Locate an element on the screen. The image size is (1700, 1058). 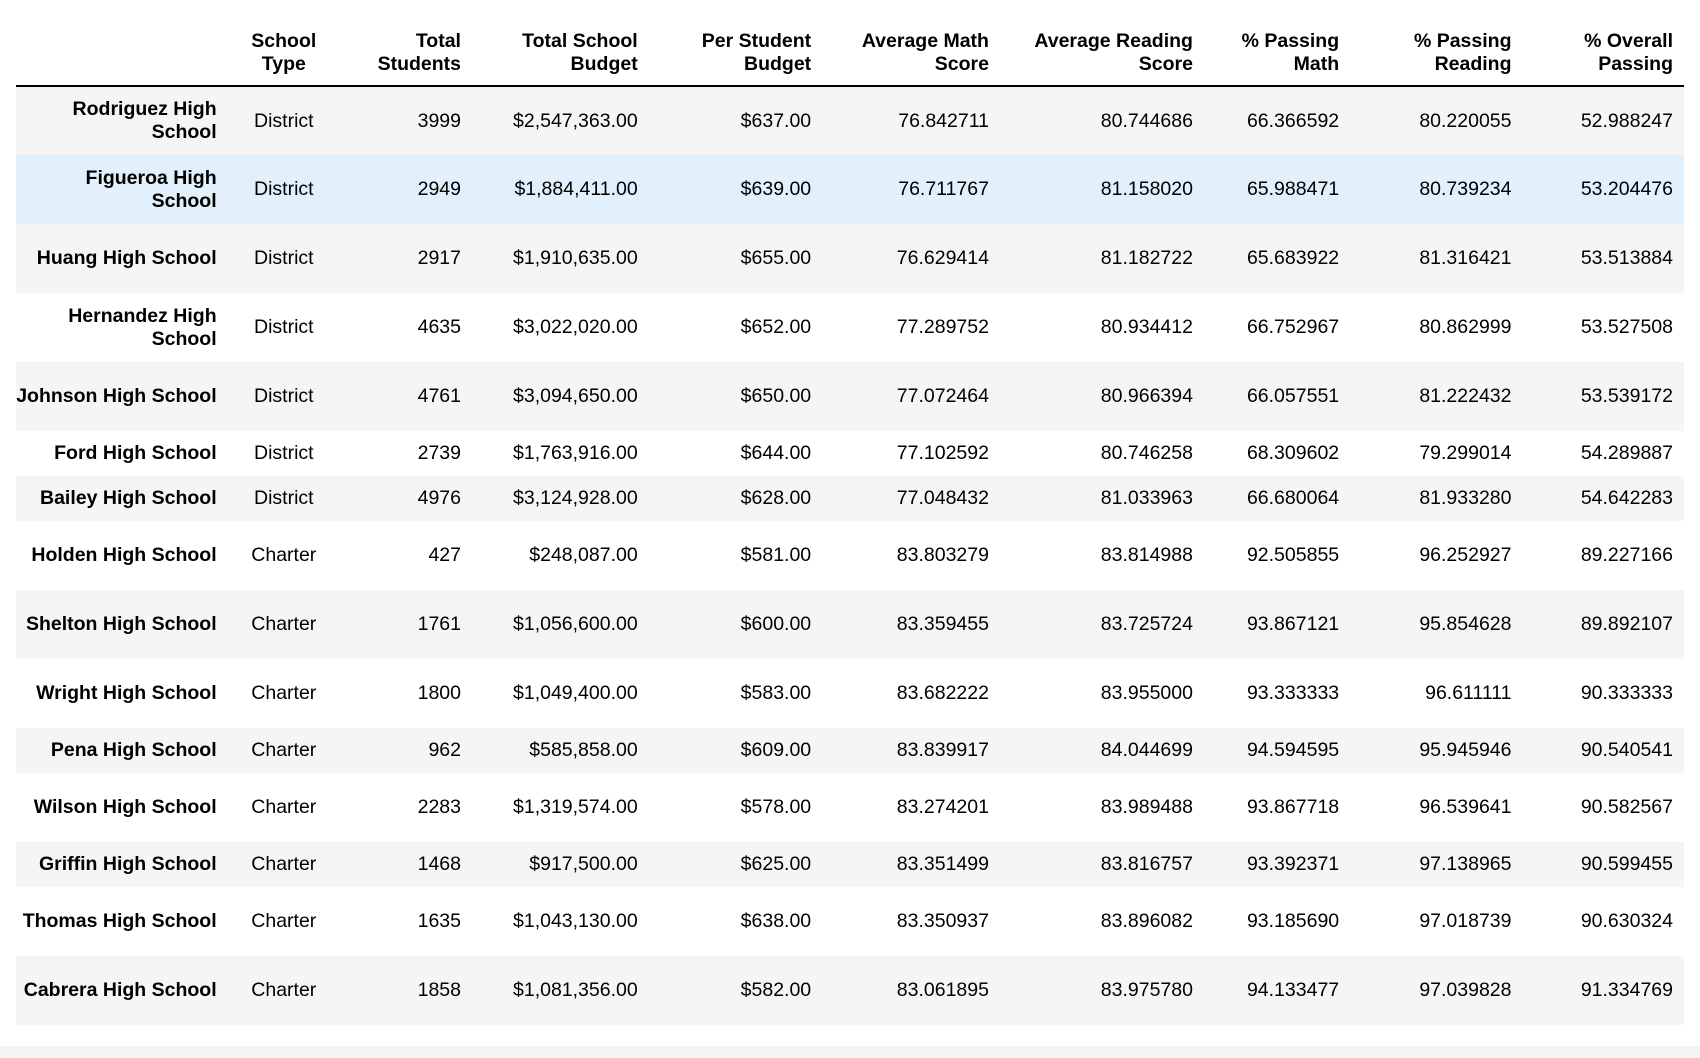
table-cell: 68.309602 is located at coordinates (1293, 453).